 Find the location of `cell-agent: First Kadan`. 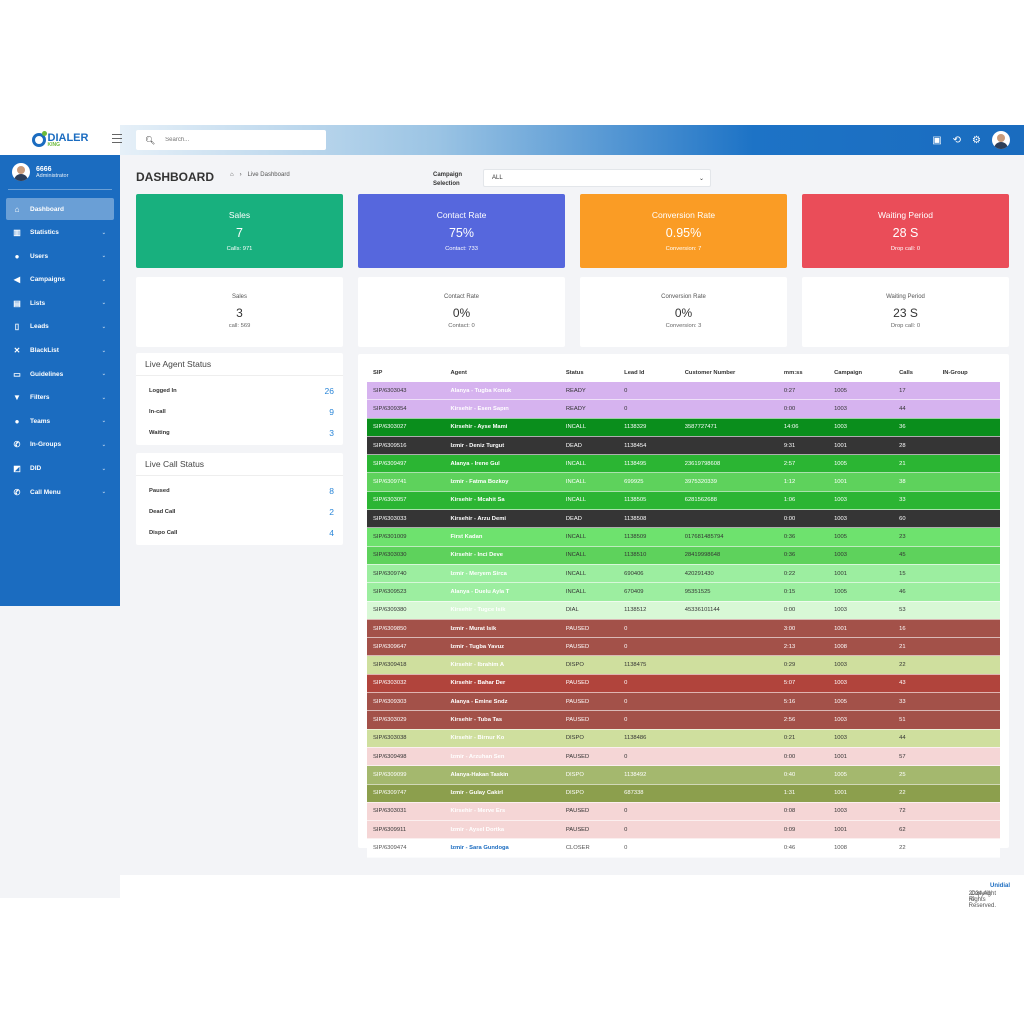

cell-agent: First Kadan is located at coordinates (502, 537).